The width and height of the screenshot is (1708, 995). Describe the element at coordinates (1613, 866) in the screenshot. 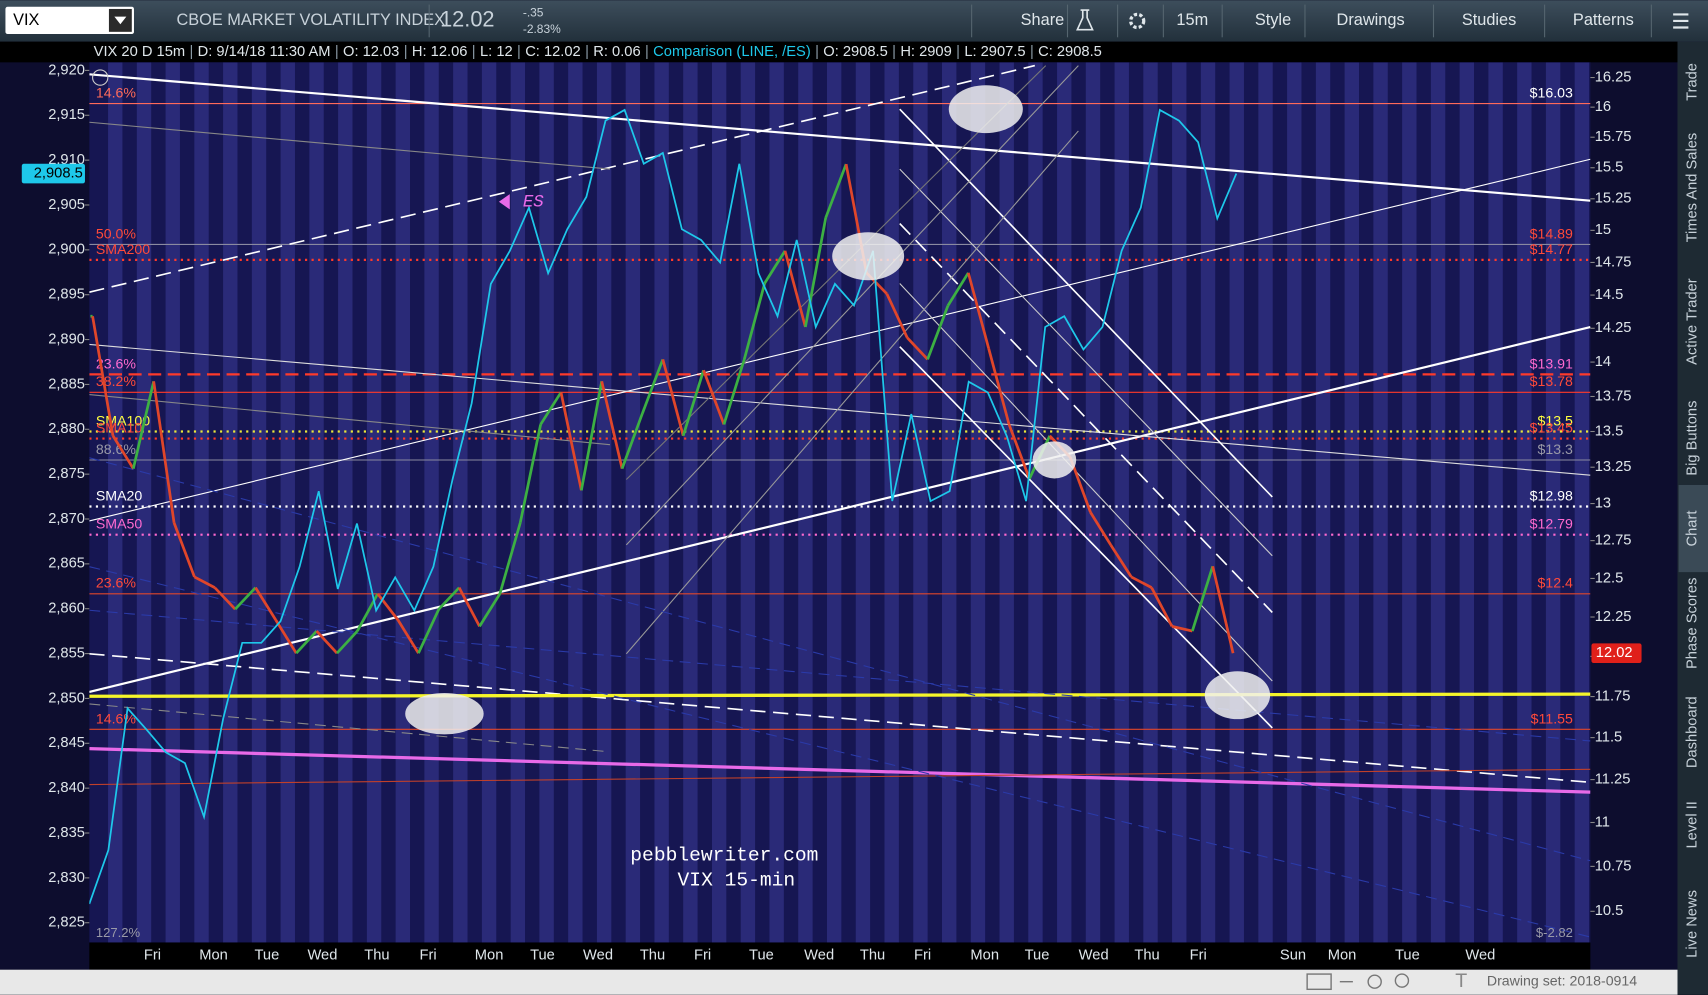

I see `y2-tick-label: 10.75` at that location.